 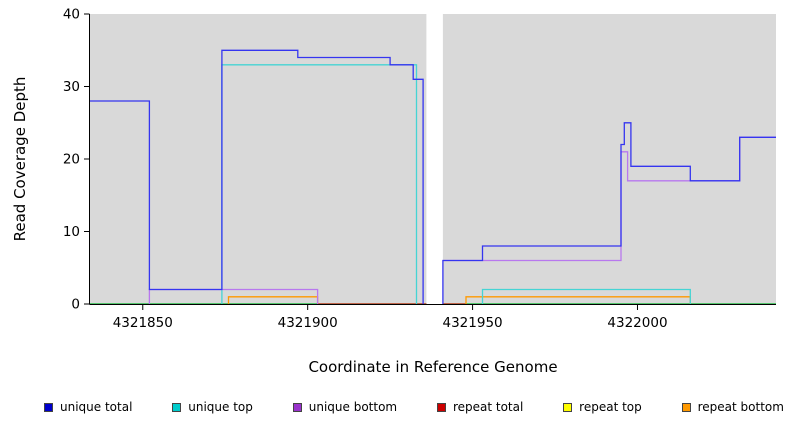 I want to click on legend-item-repeat-bottom: repeat bottom, so click(x=732, y=407).